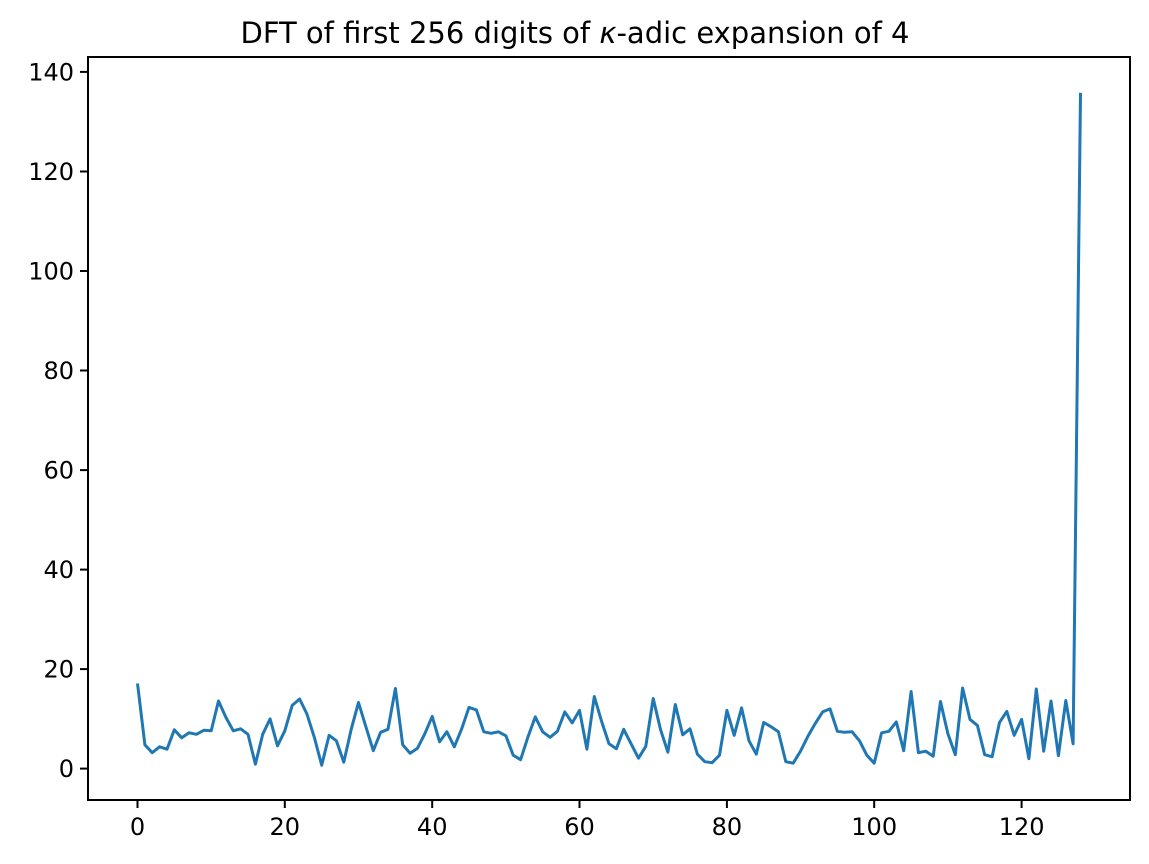 The height and width of the screenshot is (864, 1149). I want to click on x-tick-label: 0, so click(137, 827).